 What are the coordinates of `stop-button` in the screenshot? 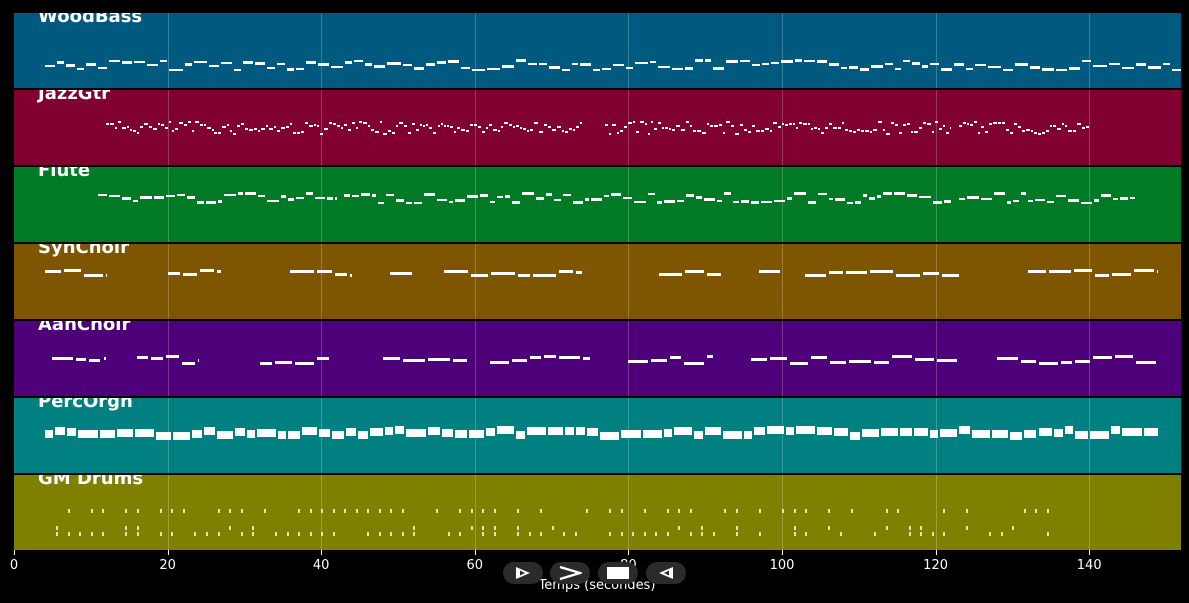 It's located at (618, 573).